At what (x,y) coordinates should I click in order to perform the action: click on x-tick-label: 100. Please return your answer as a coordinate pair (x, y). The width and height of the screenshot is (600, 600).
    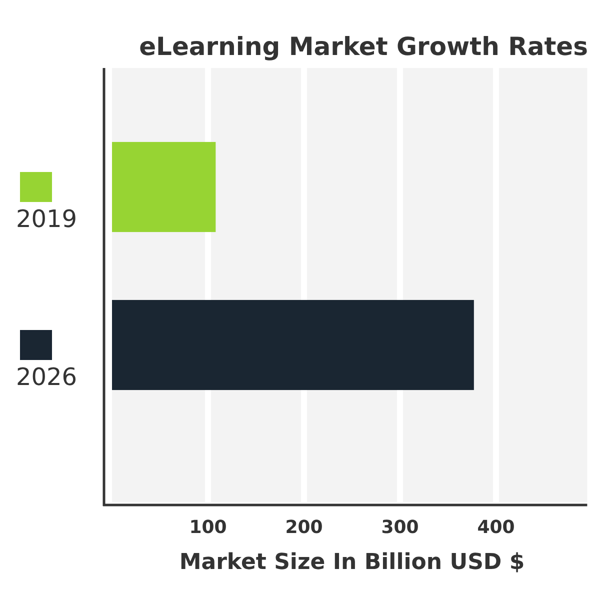
    Looking at the image, I should click on (208, 527).